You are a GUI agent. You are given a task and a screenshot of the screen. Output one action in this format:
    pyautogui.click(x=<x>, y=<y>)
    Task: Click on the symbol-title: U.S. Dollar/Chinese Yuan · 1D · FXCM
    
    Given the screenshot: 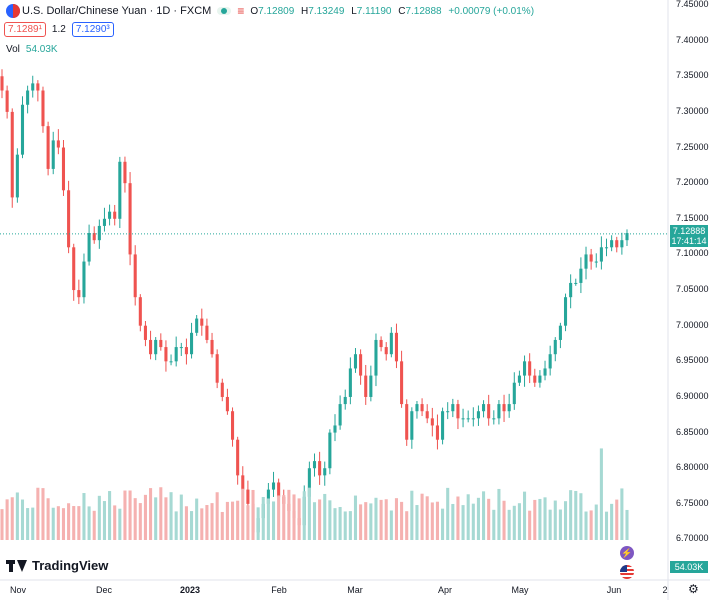 What is the action you would take?
    pyautogui.click(x=117, y=11)
    